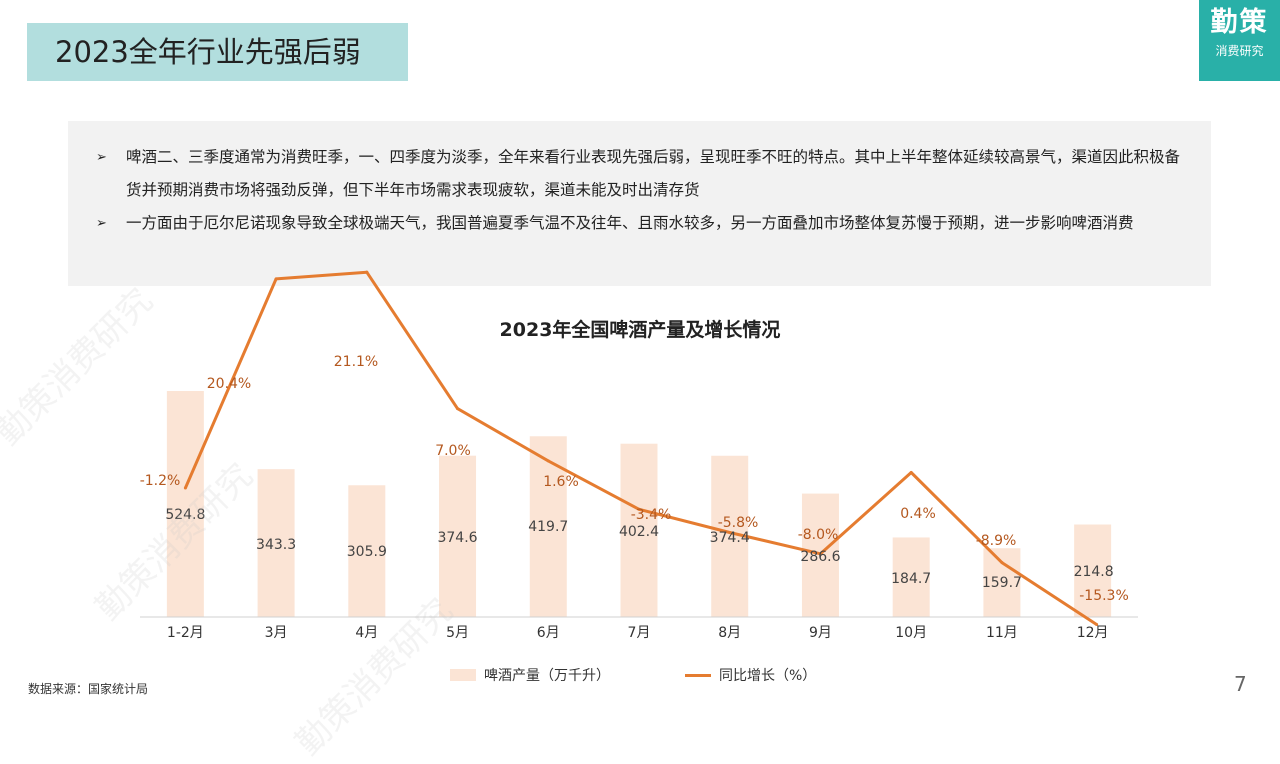  I want to click on bar-value-label: 524.8, so click(185, 515).